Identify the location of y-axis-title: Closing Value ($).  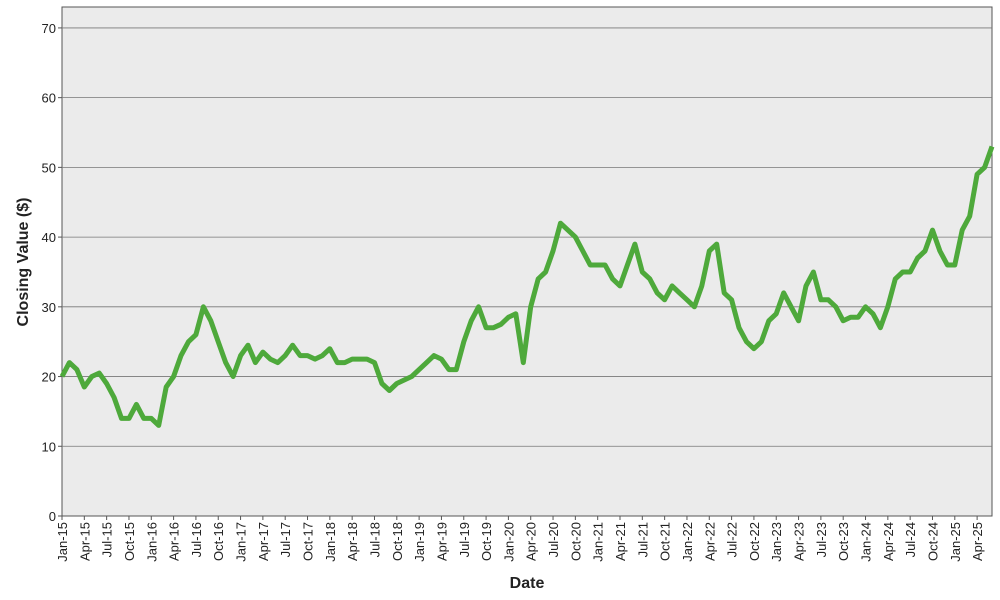
(23, 262).